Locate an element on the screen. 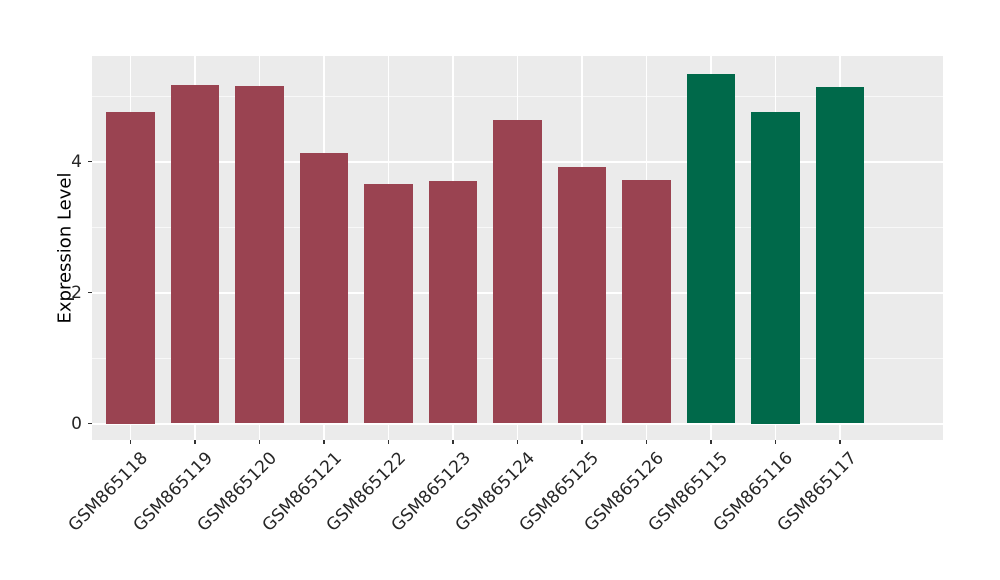 This screenshot has height=580, width=1000. bar-GSM865115 is located at coordinates (711, 249).